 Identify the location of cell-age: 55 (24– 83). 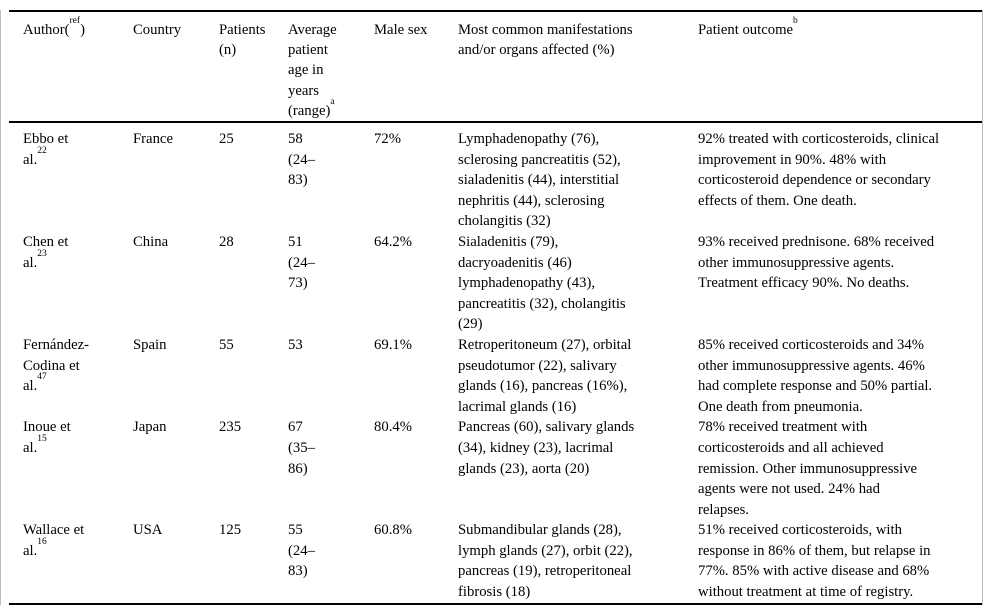
(301, 551).